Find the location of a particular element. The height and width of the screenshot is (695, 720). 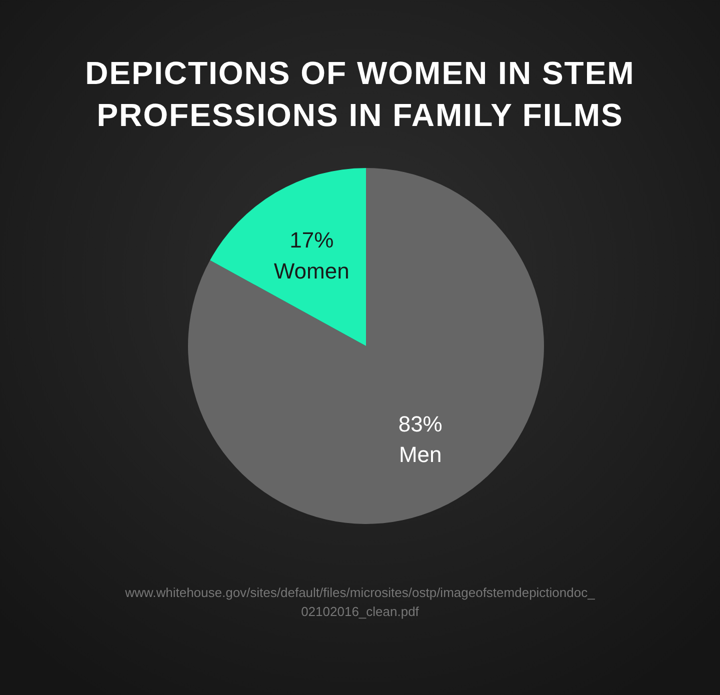

slice-label: Men is located at coordinates (420, 455).